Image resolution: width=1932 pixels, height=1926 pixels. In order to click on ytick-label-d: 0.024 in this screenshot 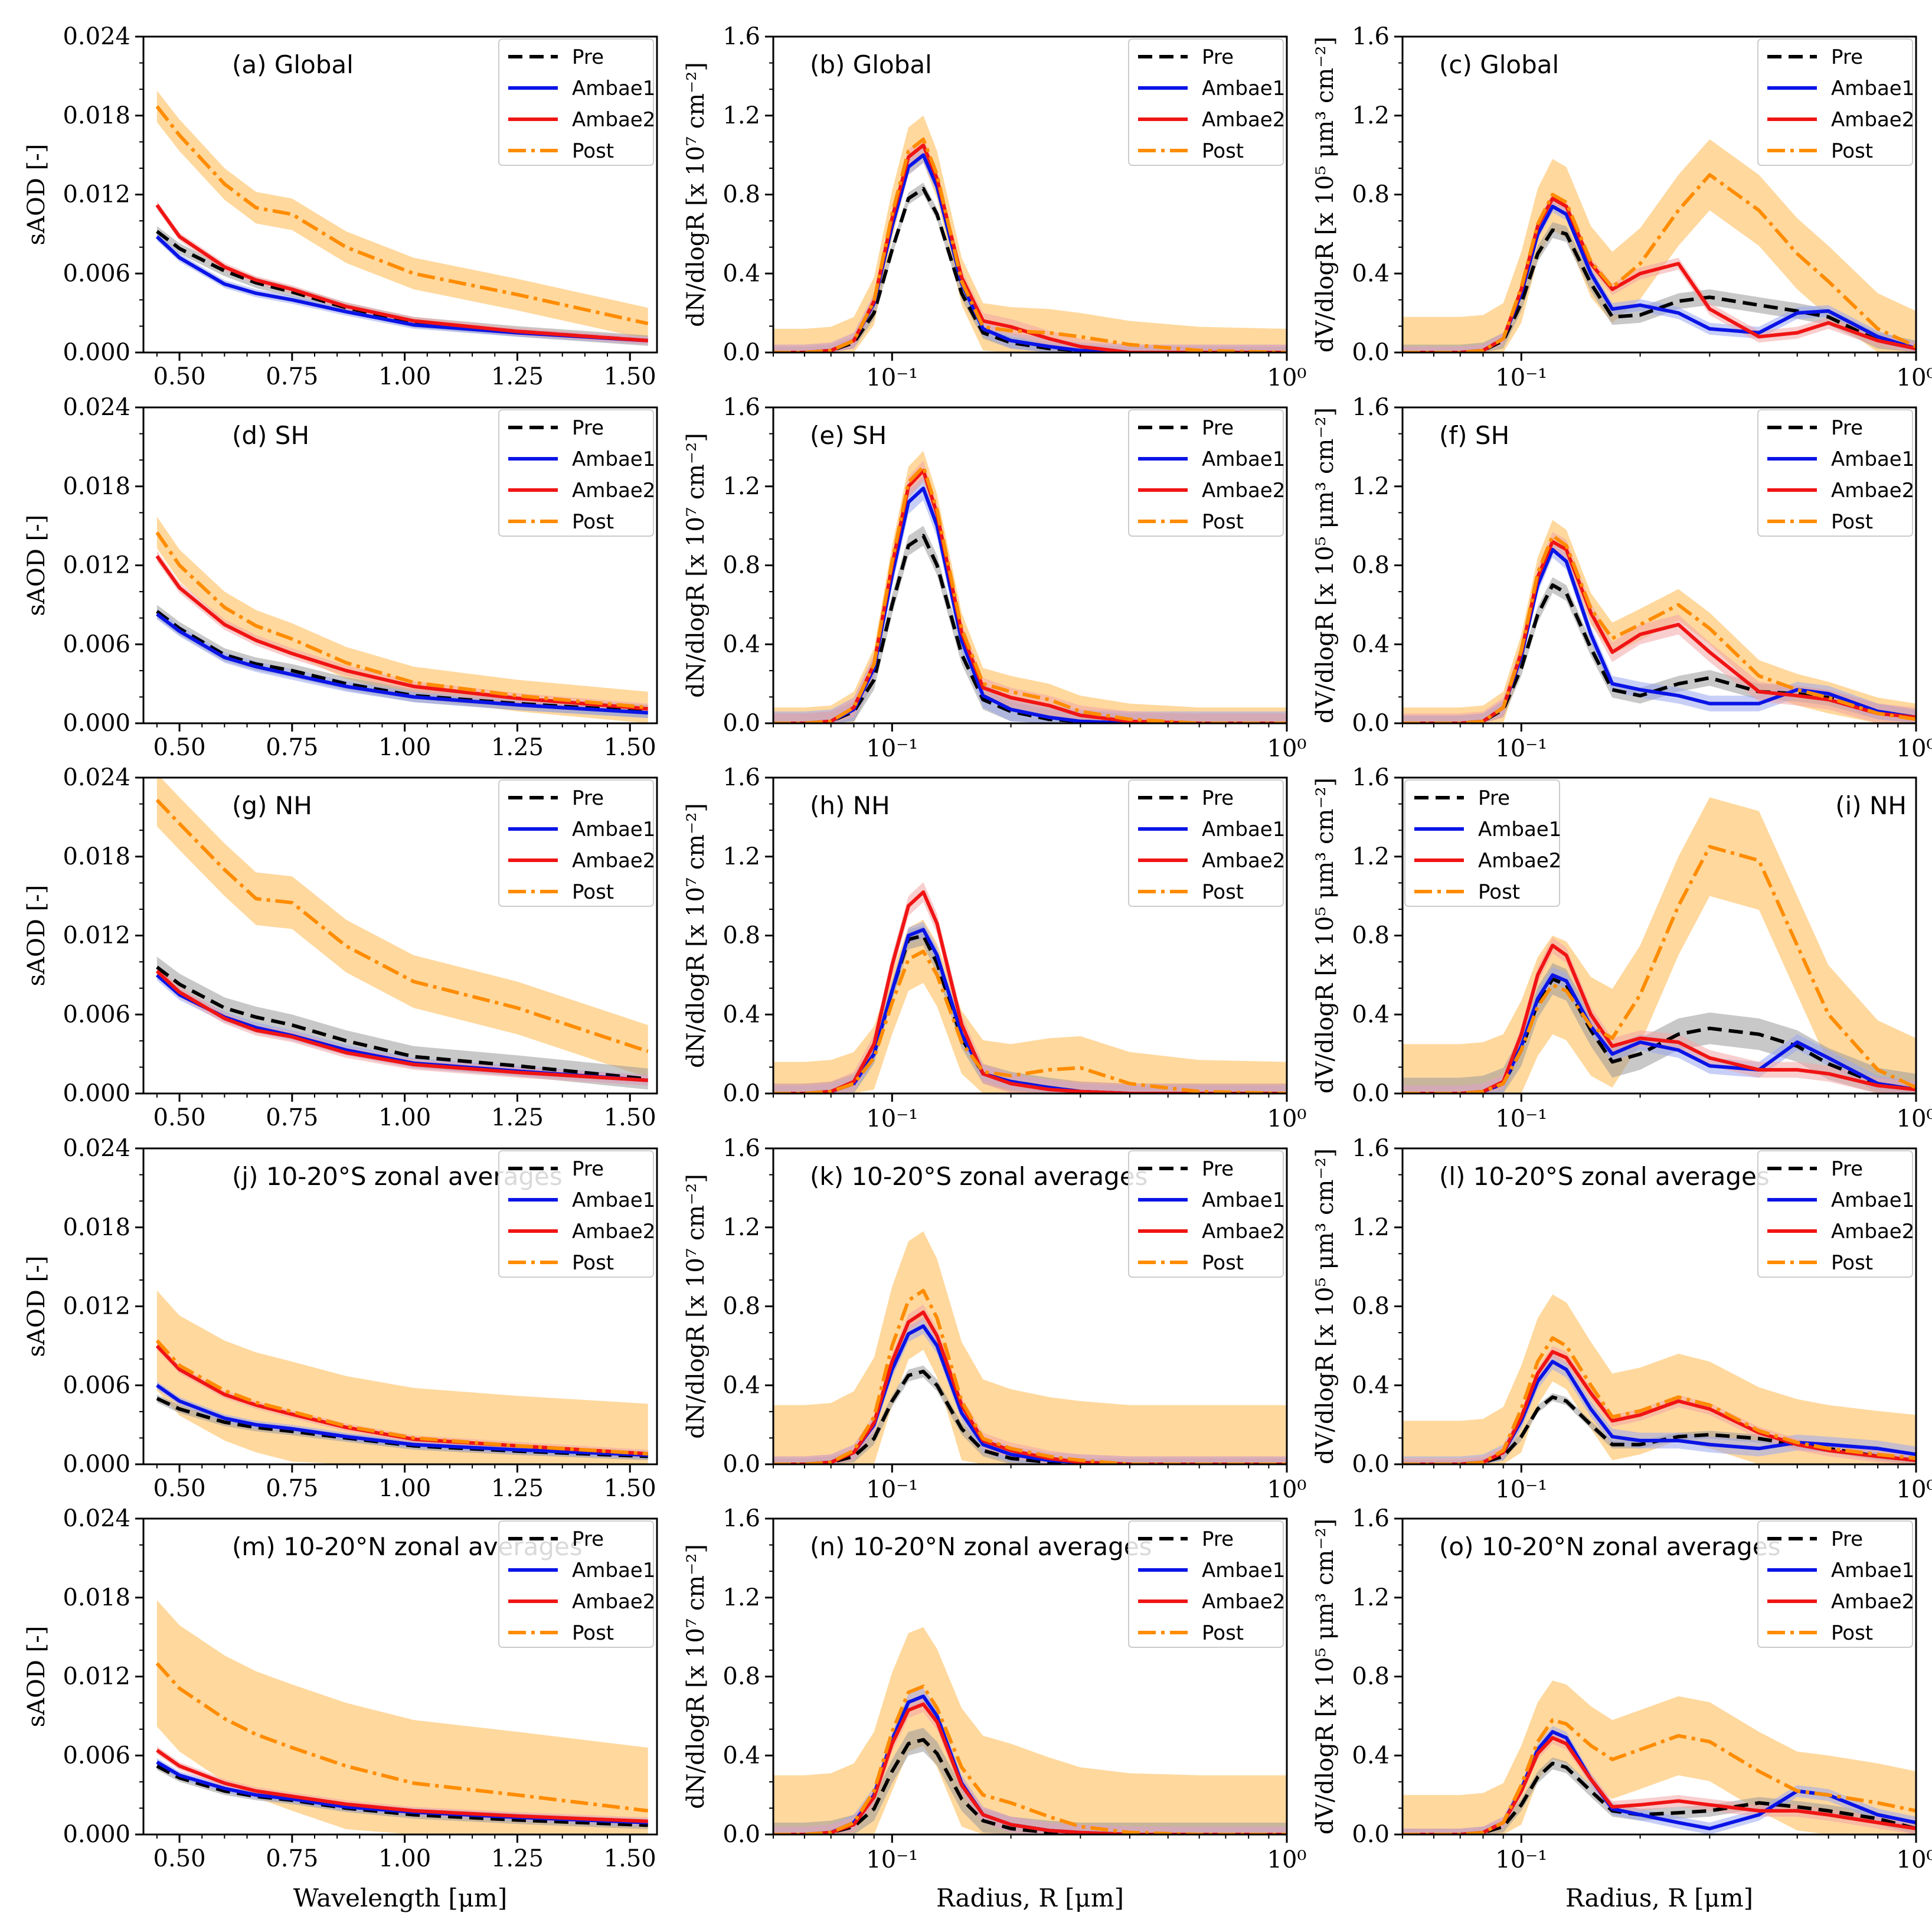, I will do `click(96, 407)`.